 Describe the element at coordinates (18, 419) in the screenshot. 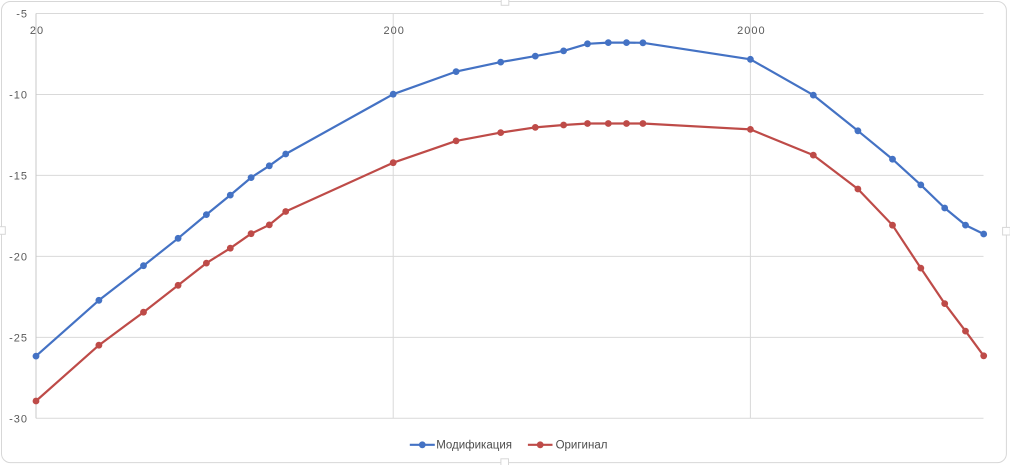

I see `svg-text: -30` at that location.